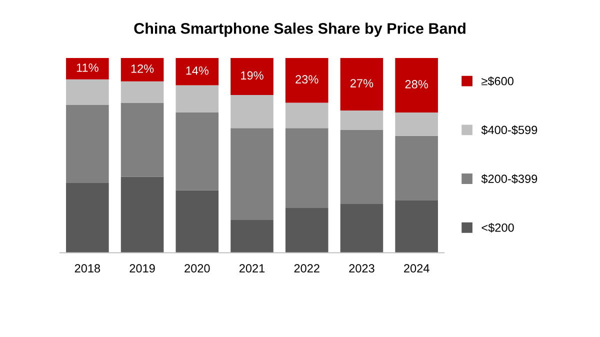 The height and width of the screenshot is (337, 600). I want to click on legend-label: $400-$599, so click(509, 130).